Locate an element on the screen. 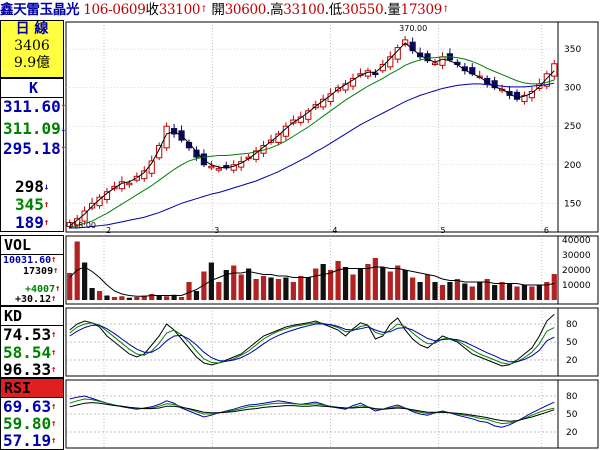  month-label: 5 is located at coordinates (443, 230).